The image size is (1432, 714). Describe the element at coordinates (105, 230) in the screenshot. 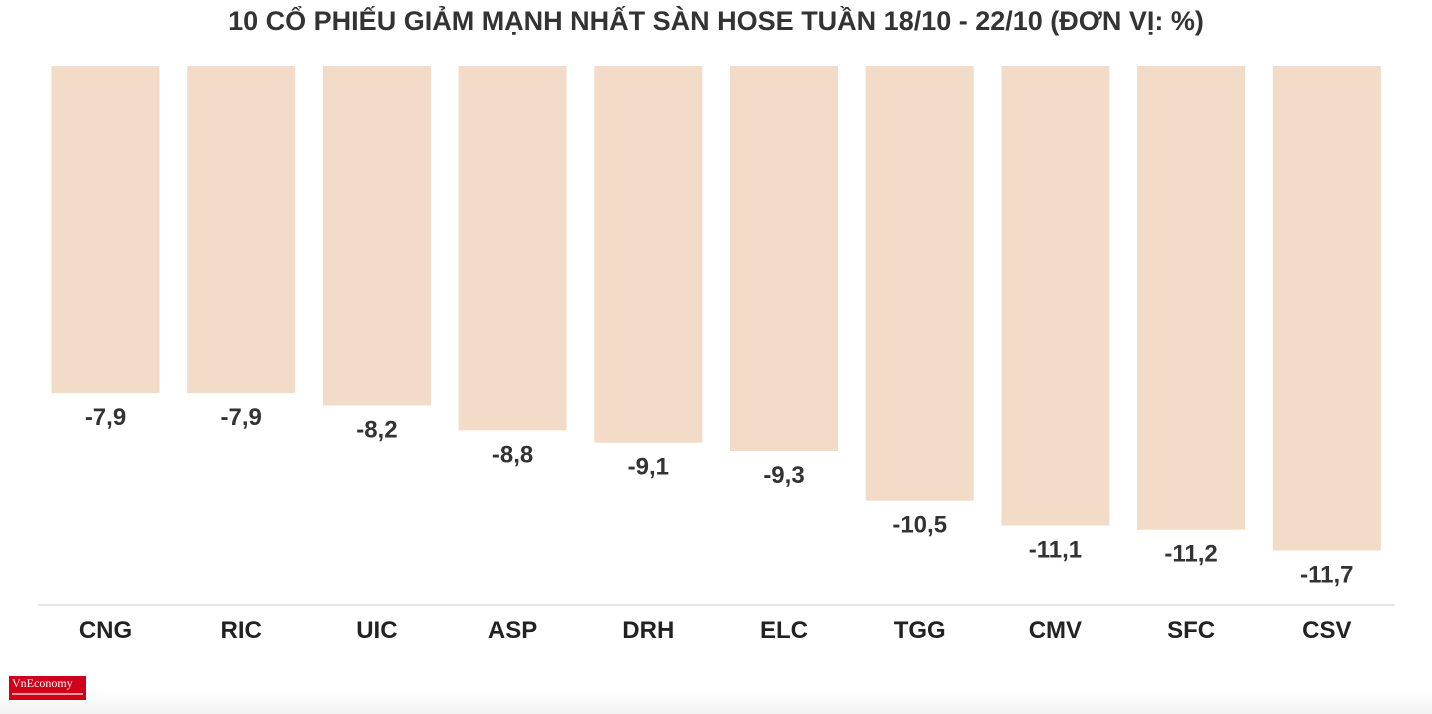

I see `bar-cng` at that location.